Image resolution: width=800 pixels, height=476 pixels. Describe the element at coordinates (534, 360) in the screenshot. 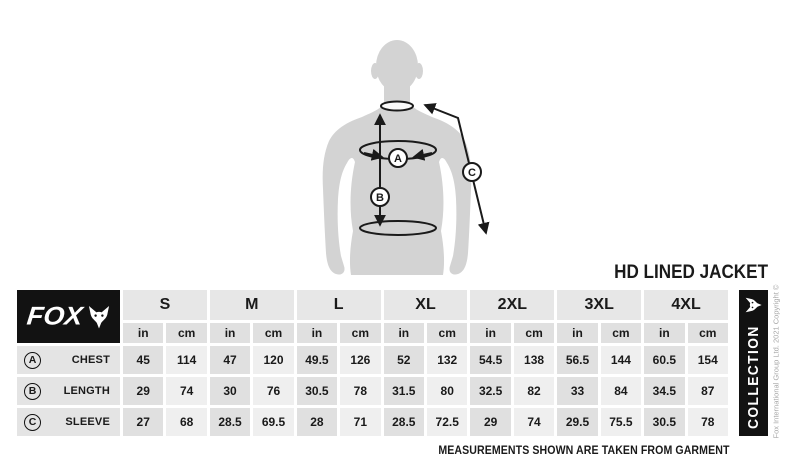

I see `table-cell: 138` at that location.